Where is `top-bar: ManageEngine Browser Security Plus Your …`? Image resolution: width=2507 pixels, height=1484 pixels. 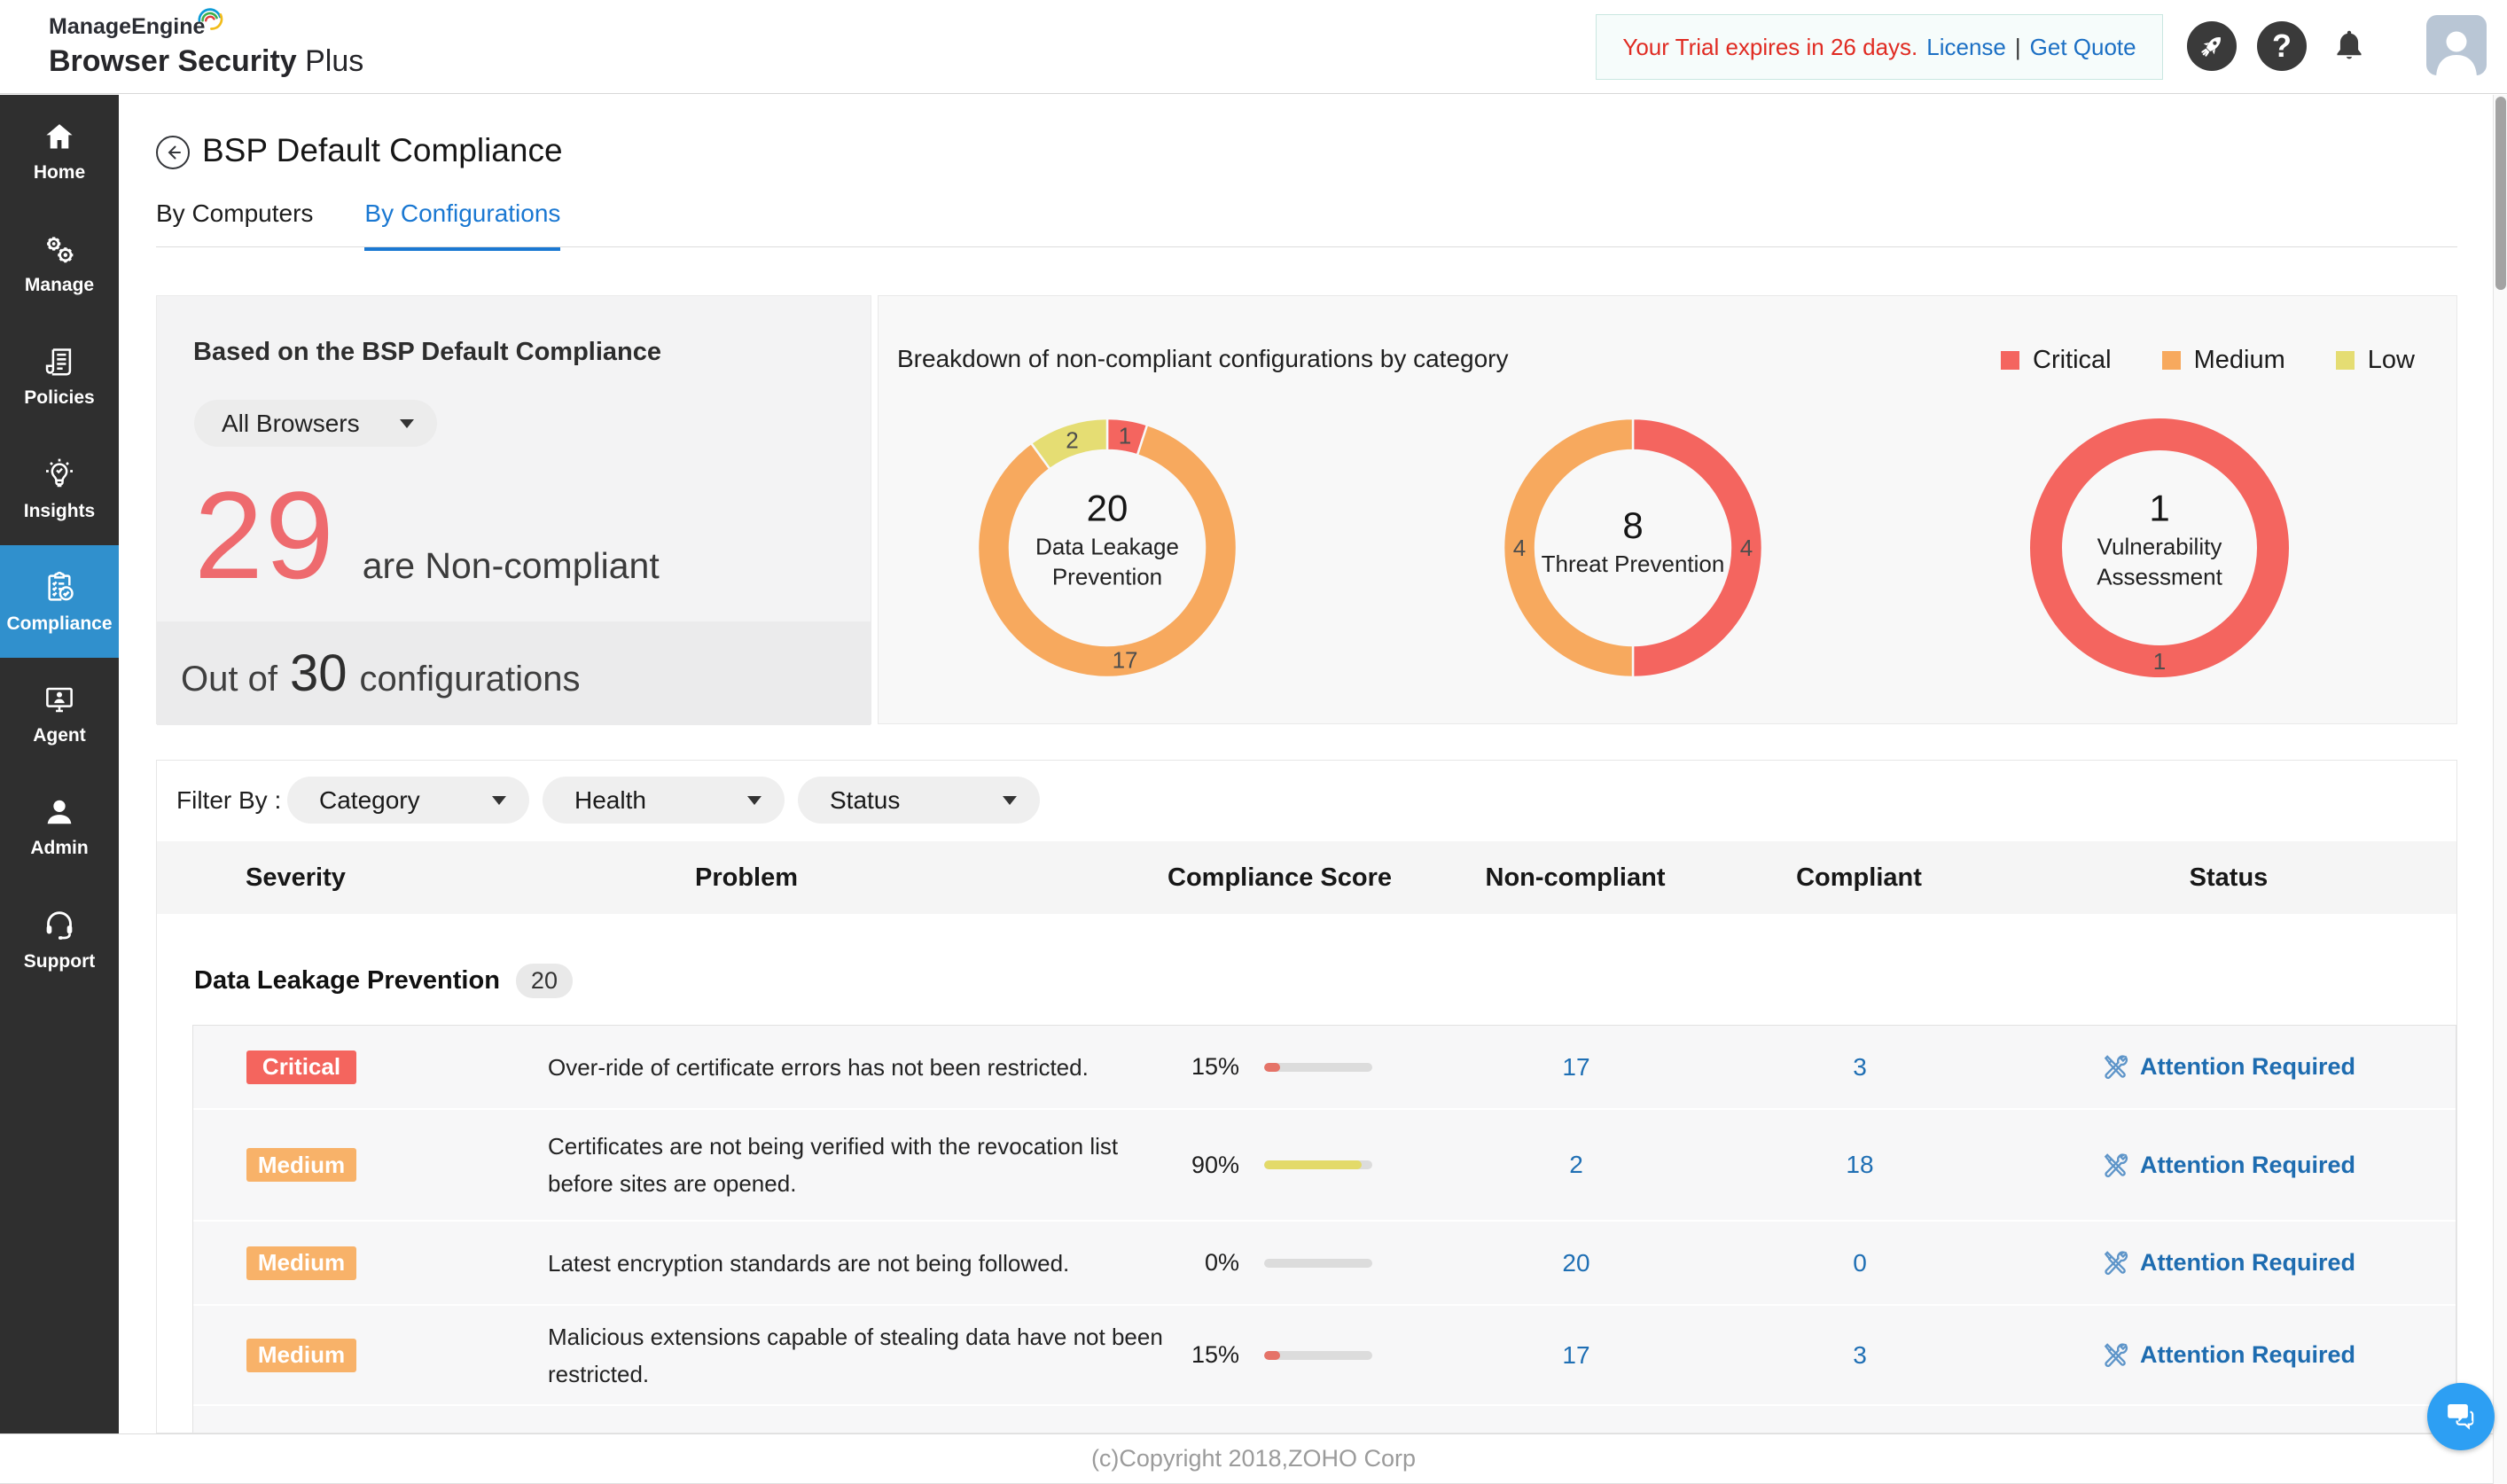 top-bar: ManageEngine Browser Security Plus Your … is located at coordinates (1253, 47).